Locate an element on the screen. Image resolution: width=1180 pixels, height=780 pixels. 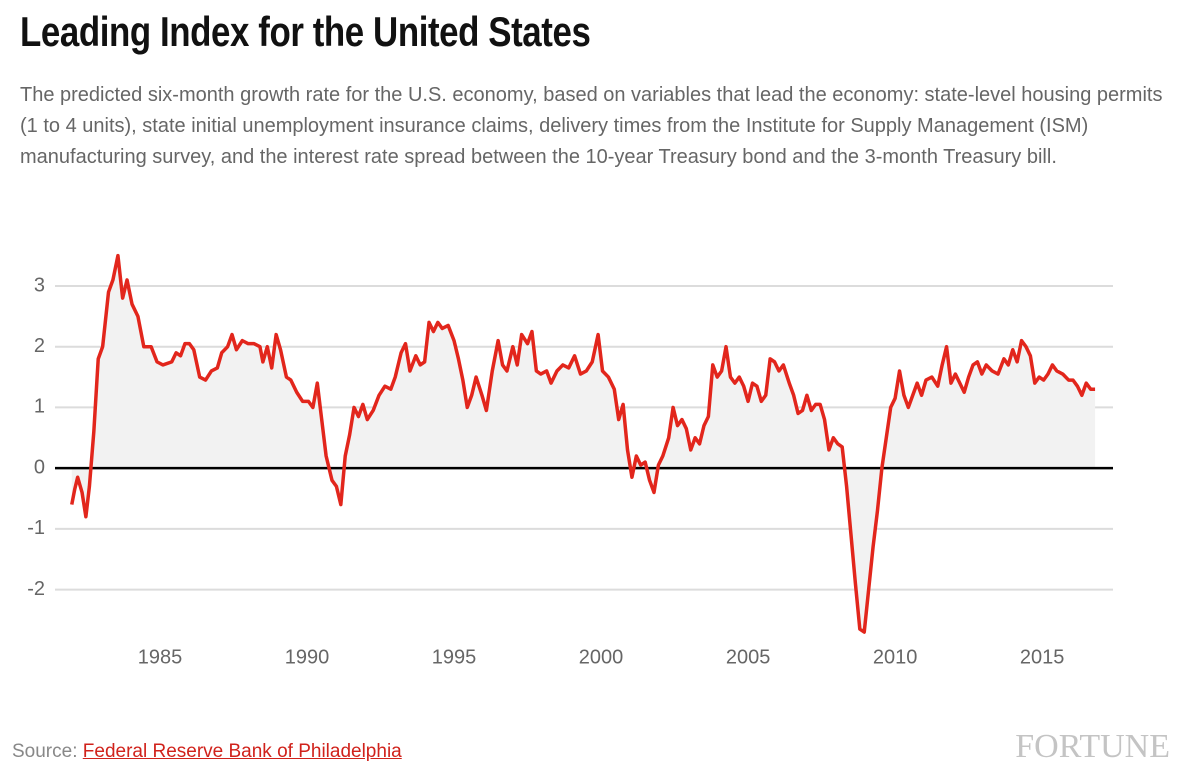
x-tick-label: 1990 is located at coordinates (307, 657).